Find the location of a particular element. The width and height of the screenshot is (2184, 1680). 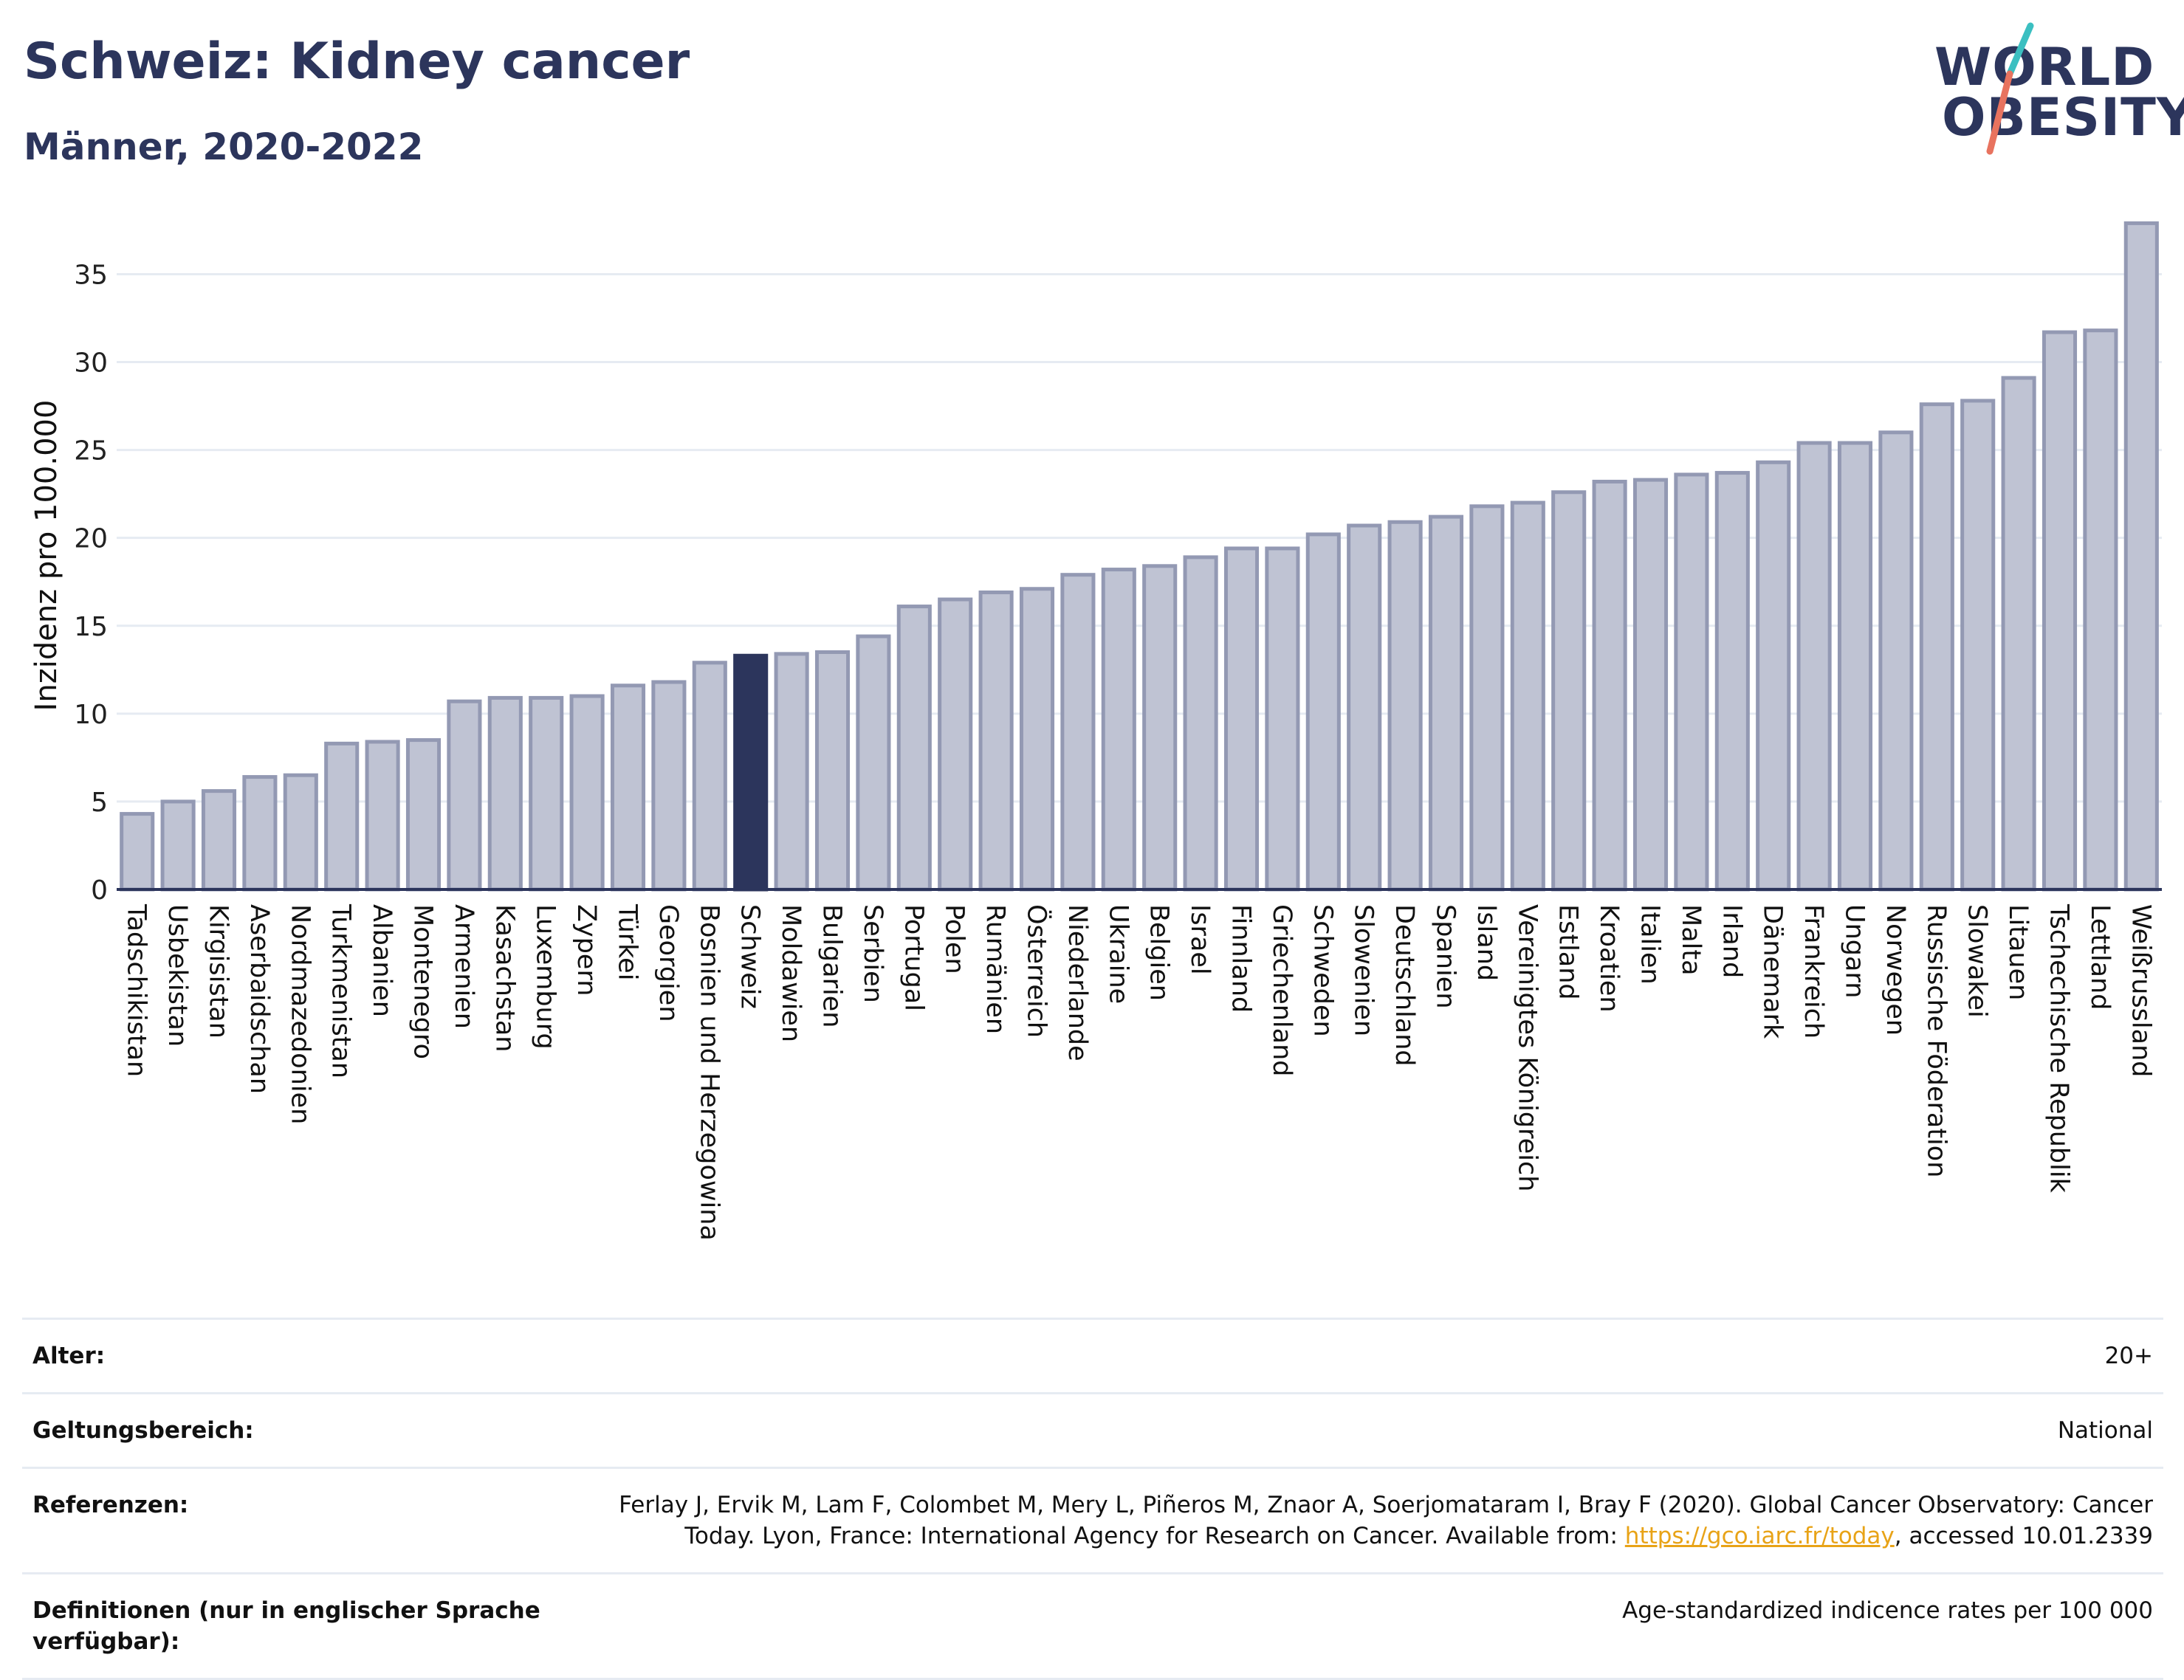

bar-aserbaidschan is located at coordinates (260, 834).